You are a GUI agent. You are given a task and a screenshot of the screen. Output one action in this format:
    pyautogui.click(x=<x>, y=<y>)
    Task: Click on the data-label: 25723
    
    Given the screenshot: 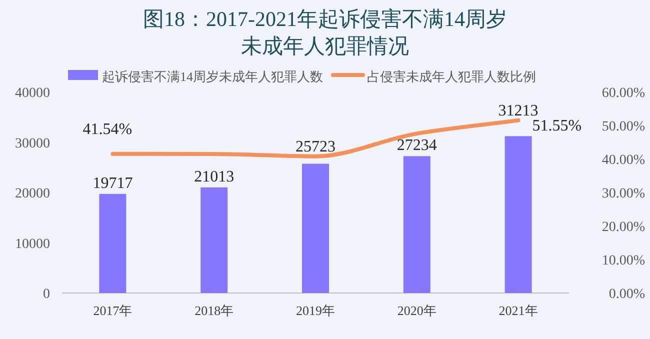 What is the action you would take?
    pyautogui.click(x=316, y=147)
    